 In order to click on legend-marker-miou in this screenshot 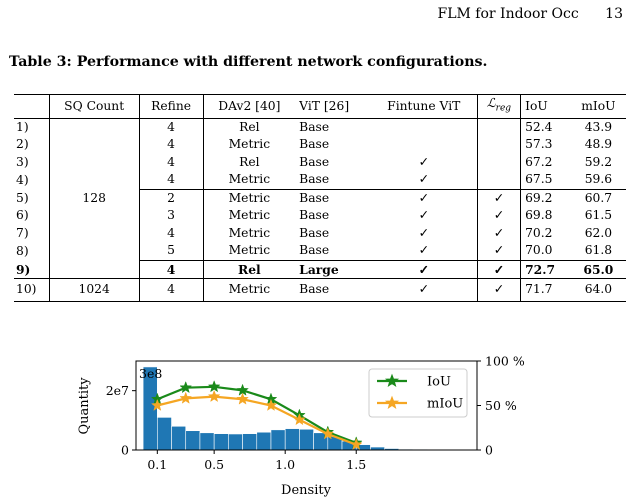, I will do `click(392, 402)`.